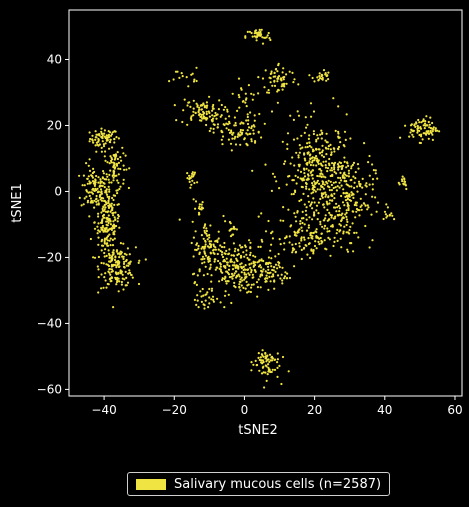 Image resolution: width=469 pixels, height=507 pixels. I want to click on x-axis-label: tSNE2, so click(258, 430).